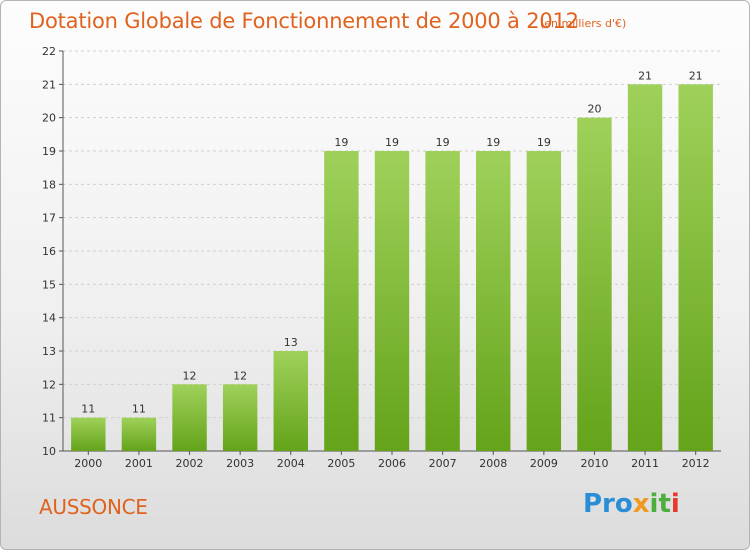 The width and height of the screenshot is (750, 550). What do you see at coordinates (49, 184) in the screenshot?
I see `y-tick-label: 18` at bounding box center [49, 184].